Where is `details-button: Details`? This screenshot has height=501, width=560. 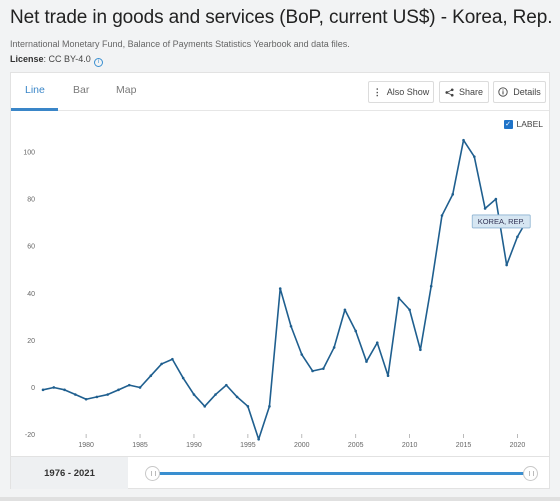 details-button: Details is located at coordinates (519, 92).